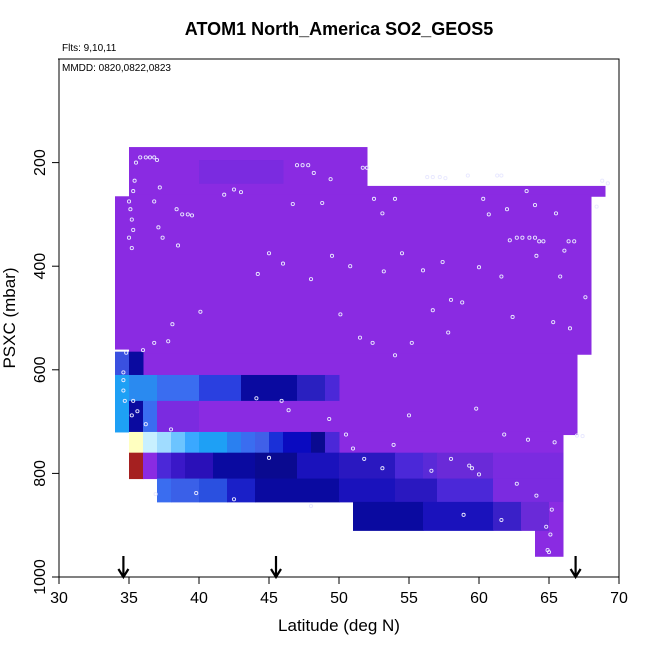 The width and height of the screenshot is (650, 650). What do you see at coordinates (40, 577) in the screenshot?
I see `y-tick-label-1000: 1000` at bounding box center [40, 577].